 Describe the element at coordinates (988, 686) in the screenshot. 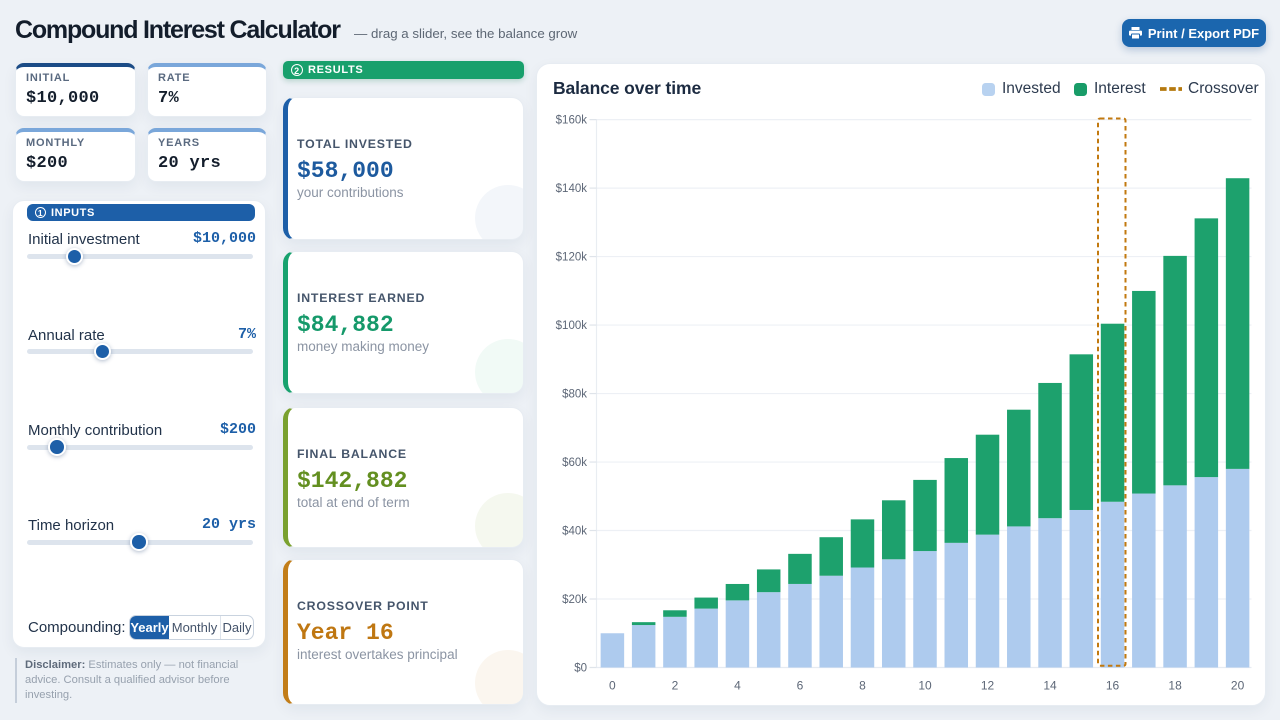

I see `svg-text: 12` at that location.